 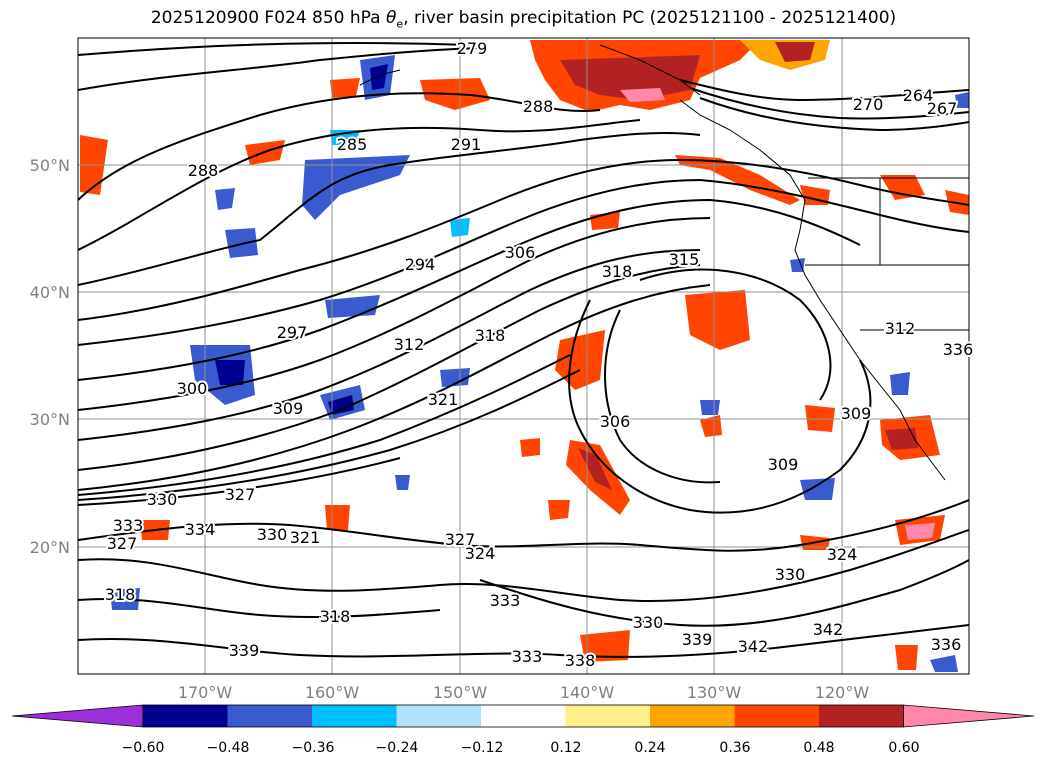 What do you see at coordinates (228, 748) in the screenshot?
I see `colorbar-tick-label: −0.48` at bounding box center [228, 748].